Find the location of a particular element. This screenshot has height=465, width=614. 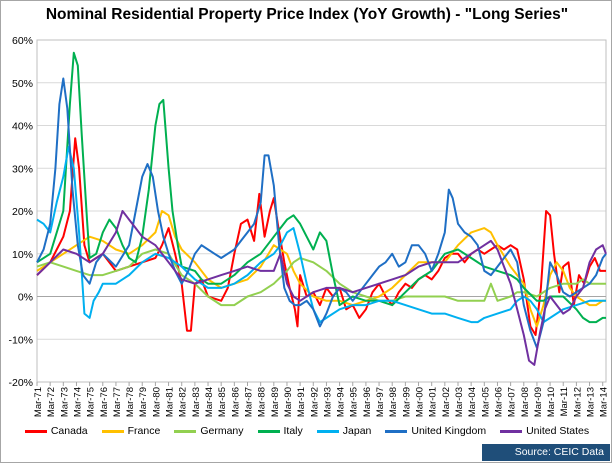

x-tick-label: Mar-99 is located at coordinates (406, 402).